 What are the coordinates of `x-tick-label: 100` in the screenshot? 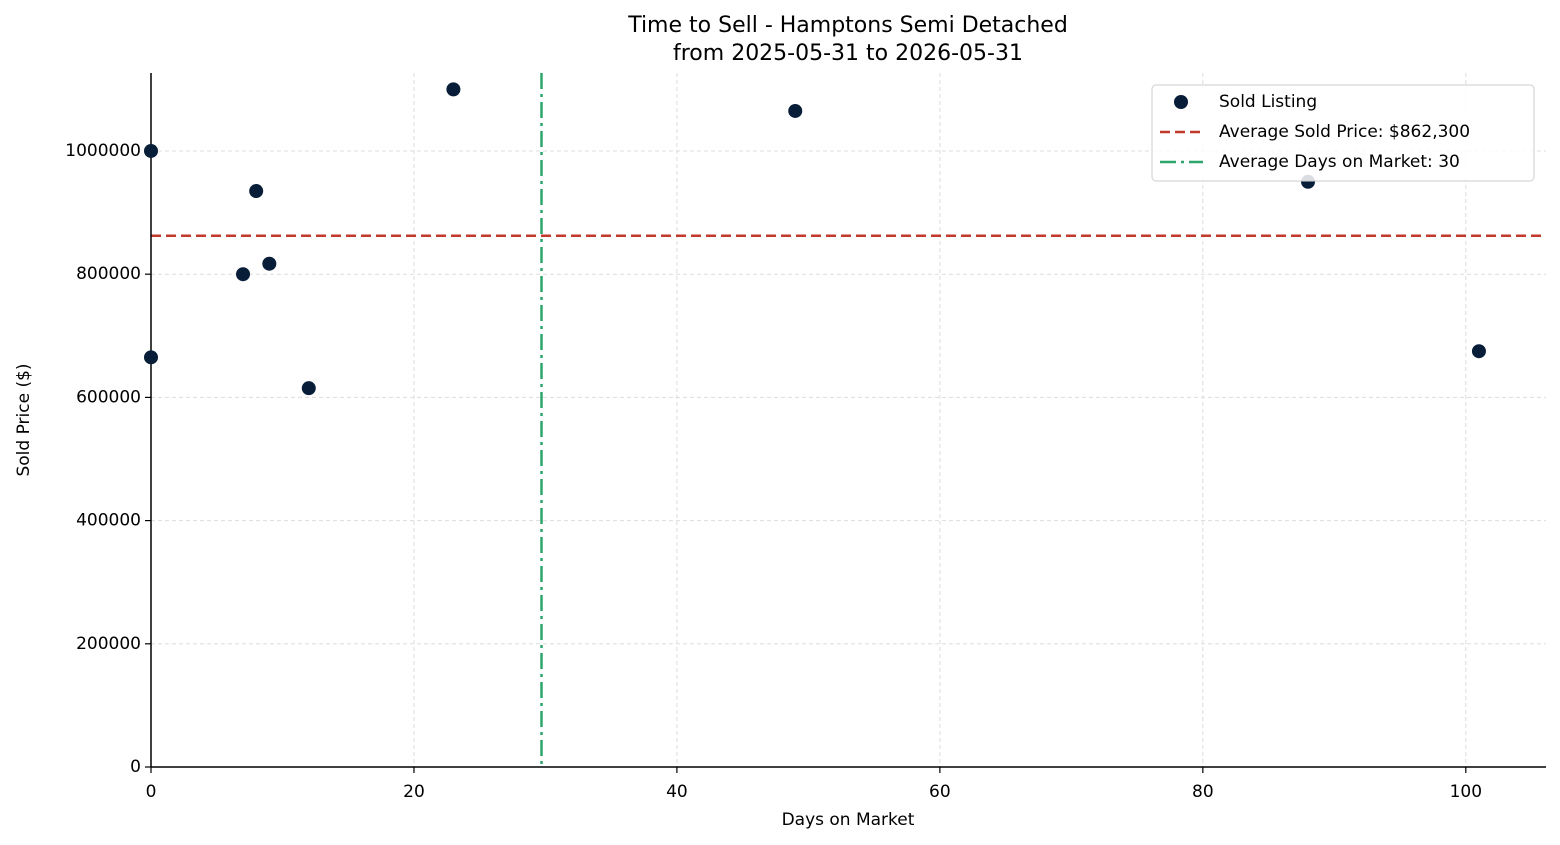 It's located at (1466, 792).